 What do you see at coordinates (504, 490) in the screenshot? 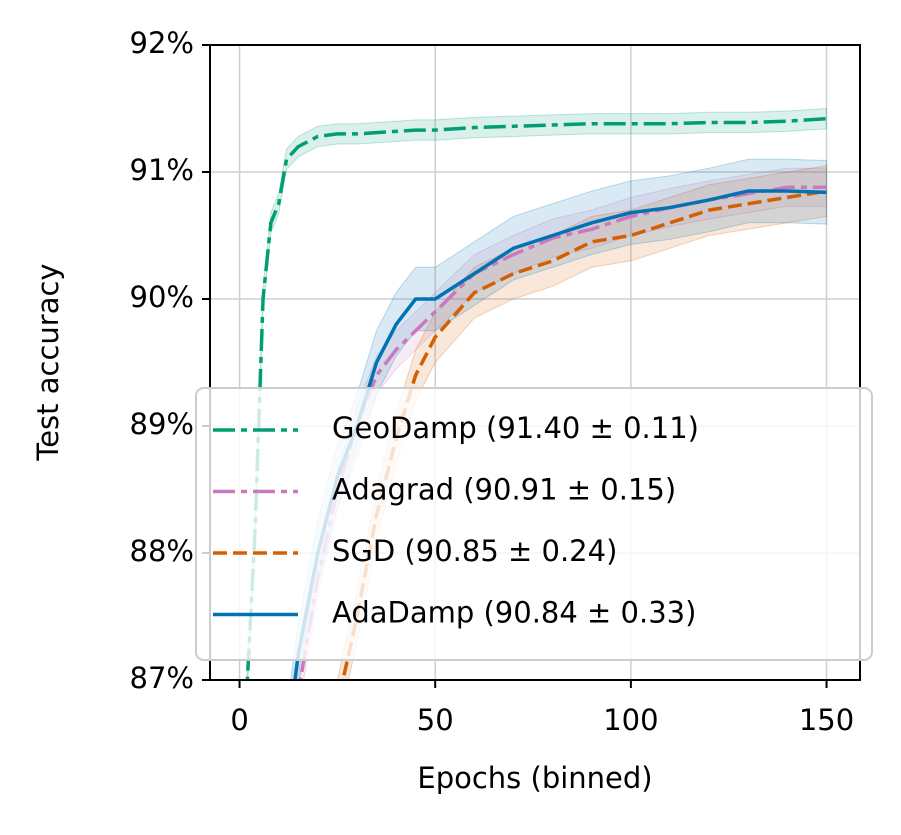
I see `legend-label: Adagrad (90.91 ± 0.15)` at bounding box center [504, 490].